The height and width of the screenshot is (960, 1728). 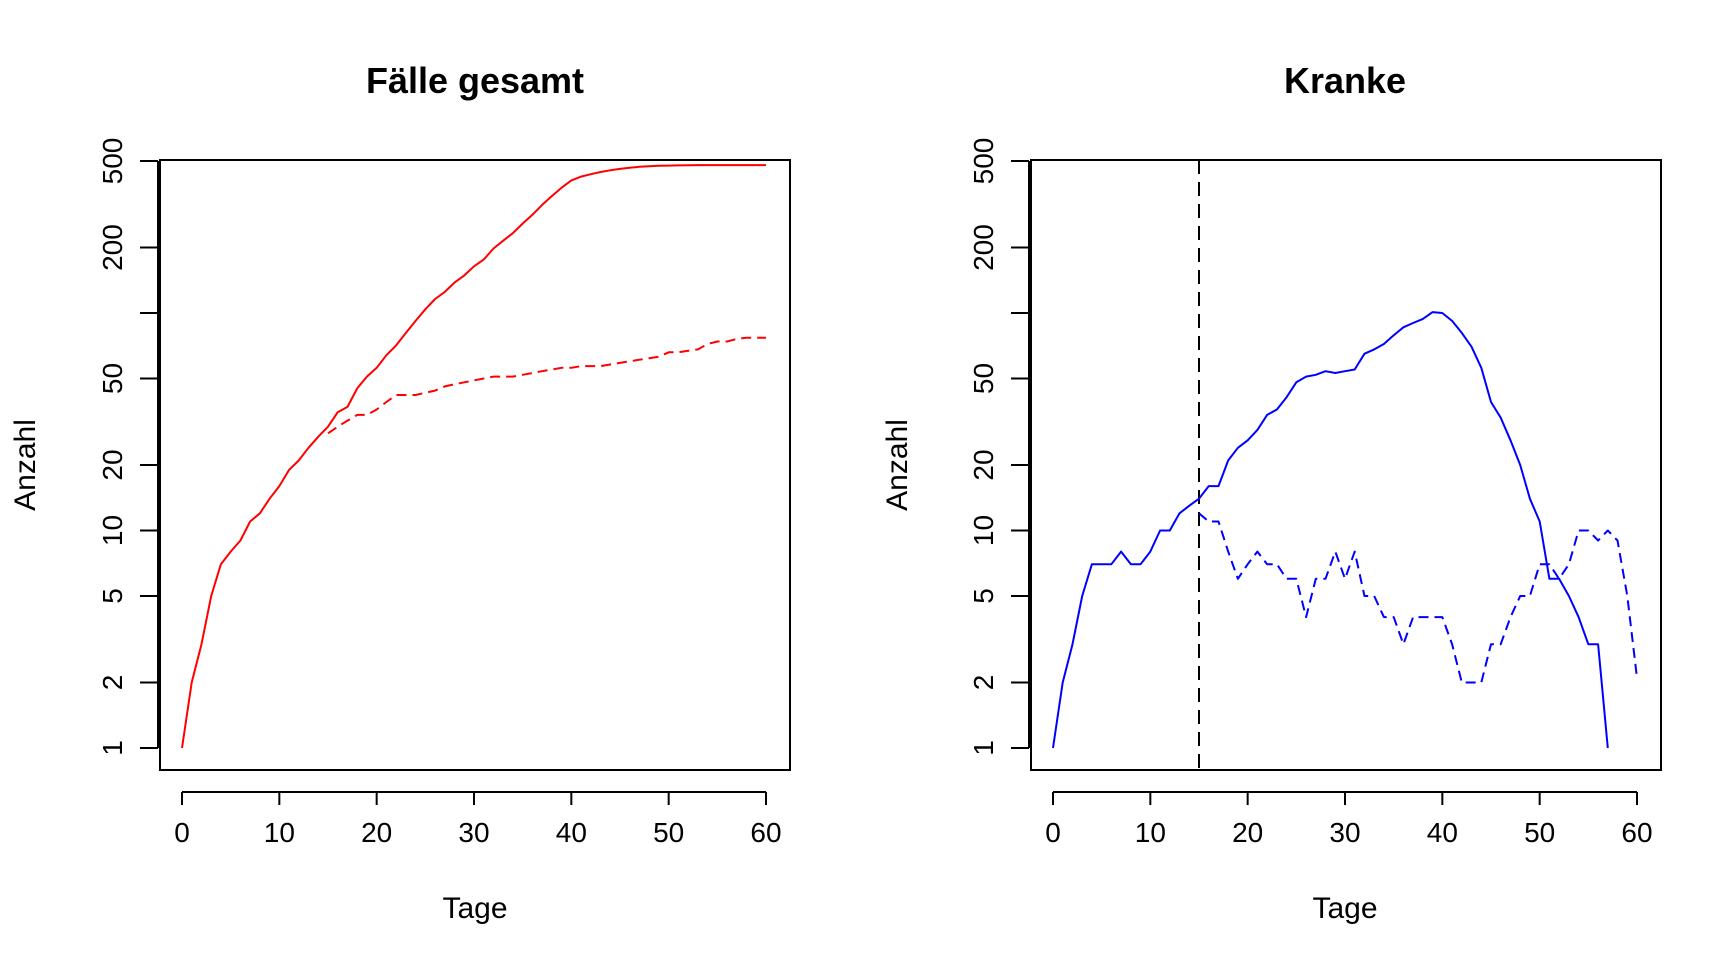 I want to click on series-line-solid, so click(x=1330, y=530).